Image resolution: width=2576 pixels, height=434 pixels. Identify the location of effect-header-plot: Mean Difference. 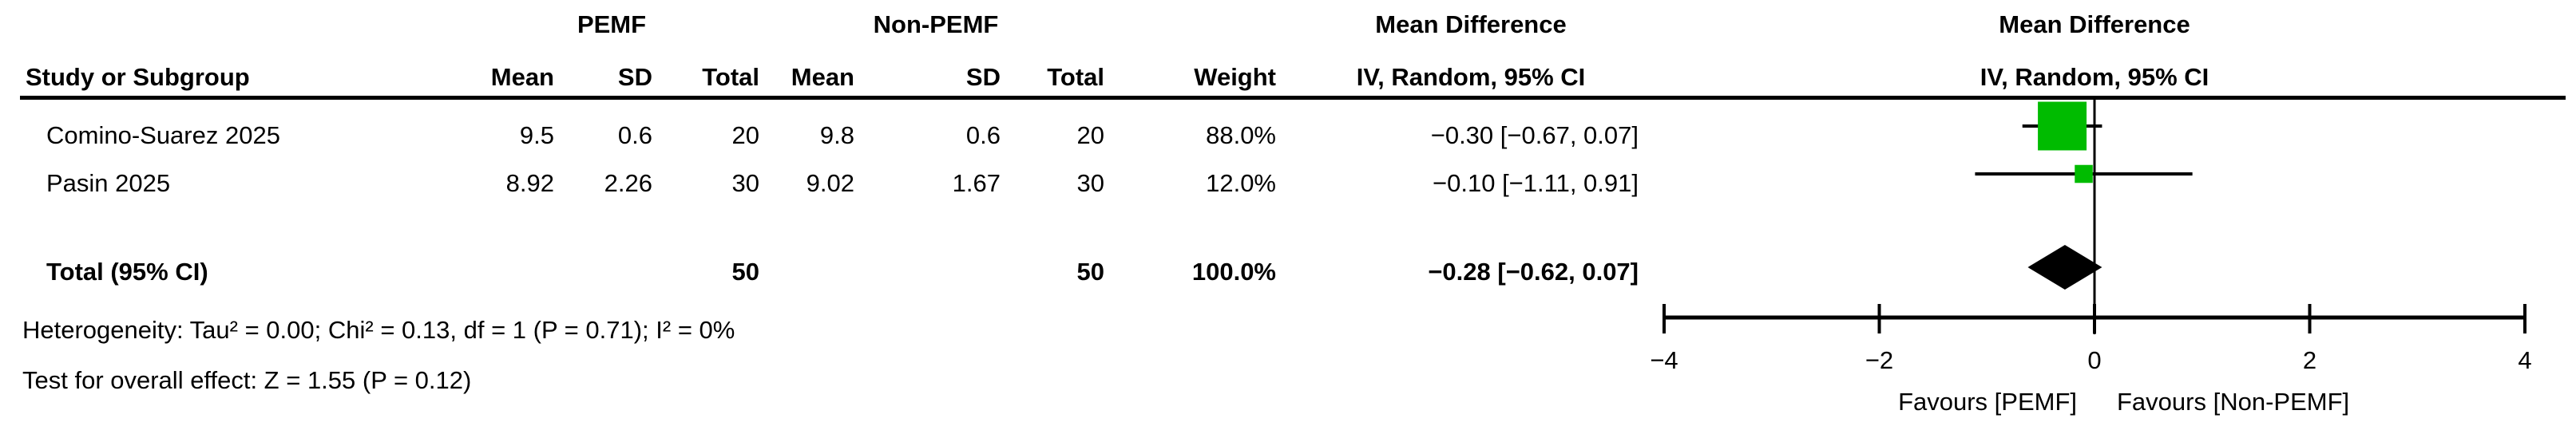
(2094, 24).